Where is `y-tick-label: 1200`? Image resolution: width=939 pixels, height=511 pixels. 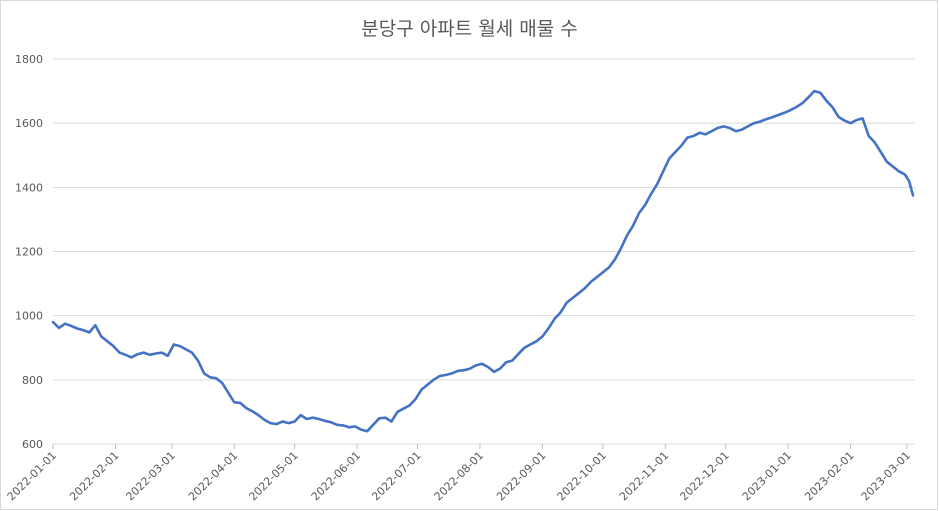 y-tick-label: 1200 is located at coordinates (29, 252).